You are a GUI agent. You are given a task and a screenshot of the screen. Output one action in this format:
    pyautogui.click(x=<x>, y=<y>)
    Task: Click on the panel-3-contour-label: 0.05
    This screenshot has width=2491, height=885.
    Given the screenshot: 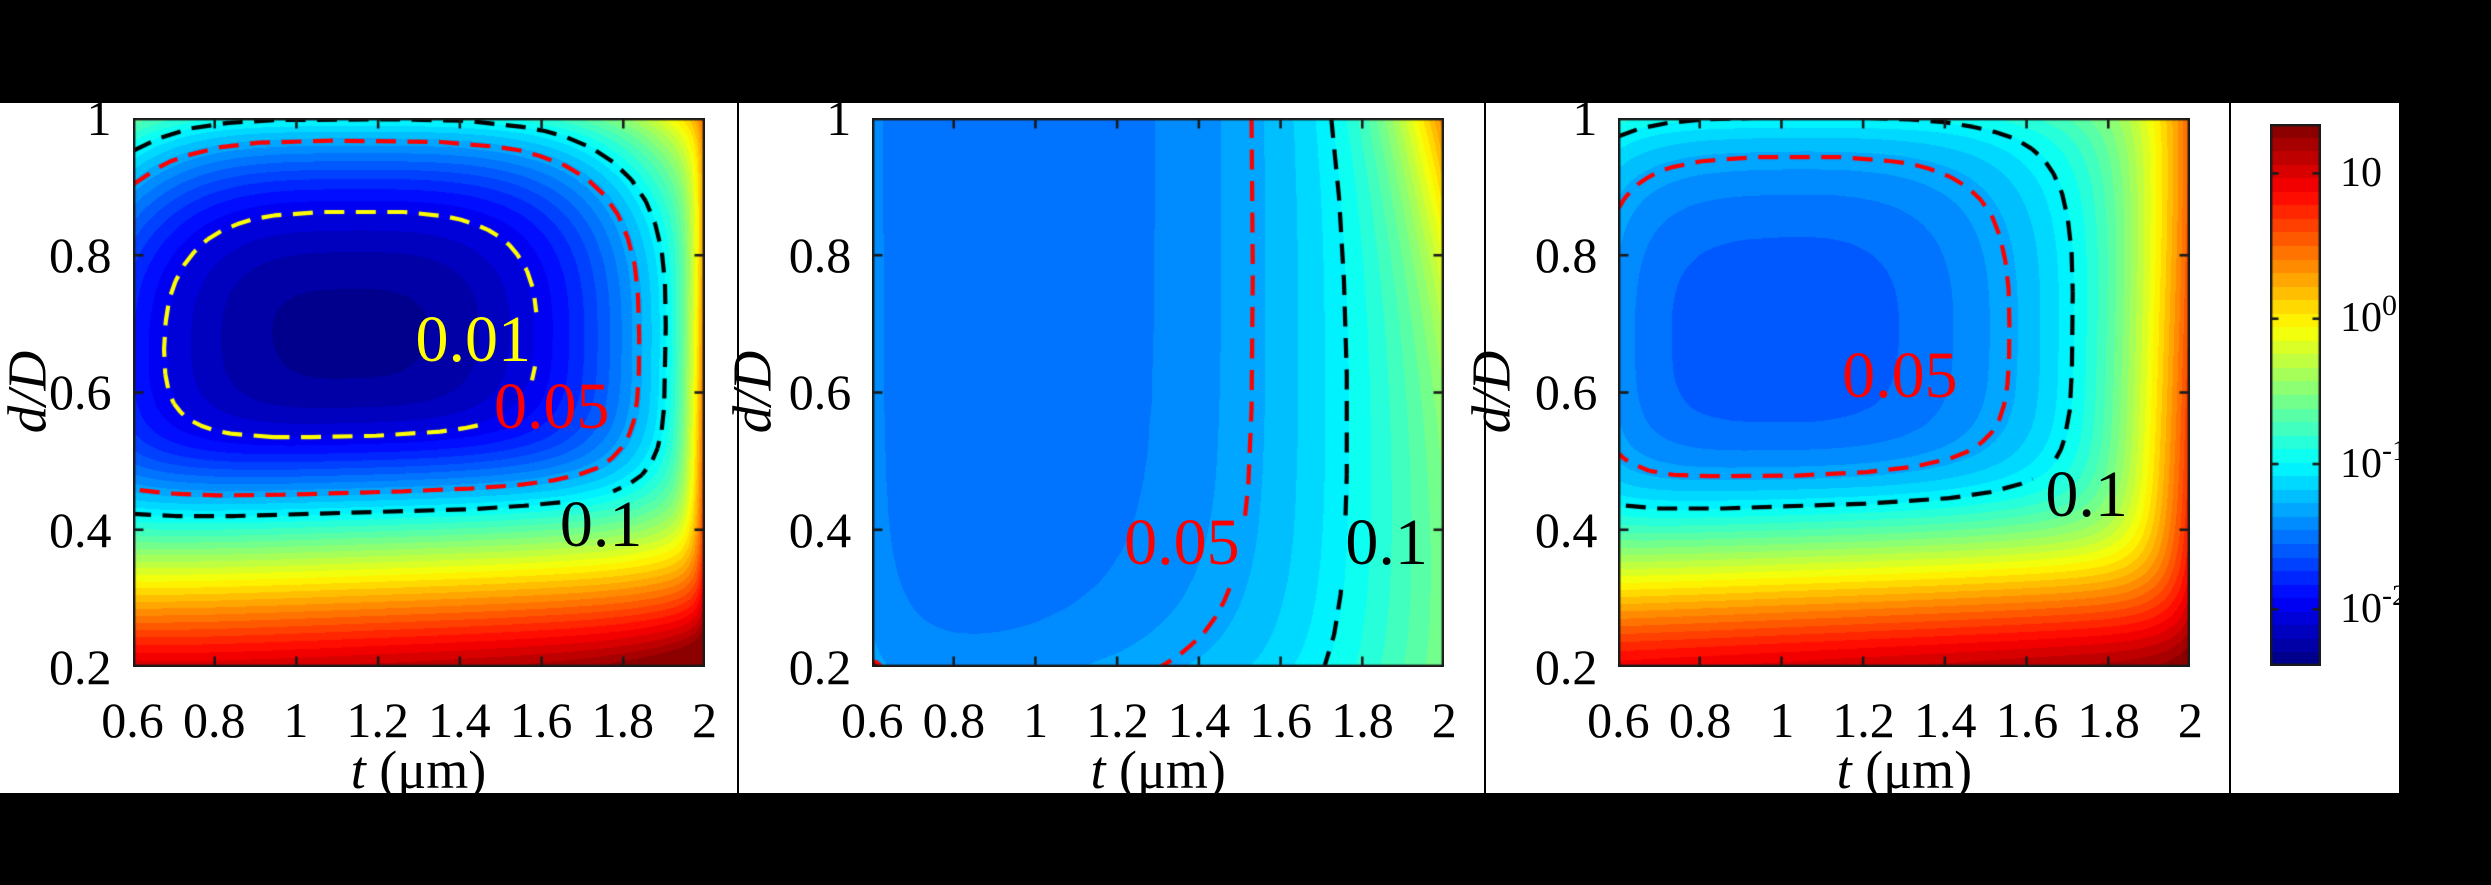 What is the action you would take?
    pyautogui.click(x=1900, y=375)
    